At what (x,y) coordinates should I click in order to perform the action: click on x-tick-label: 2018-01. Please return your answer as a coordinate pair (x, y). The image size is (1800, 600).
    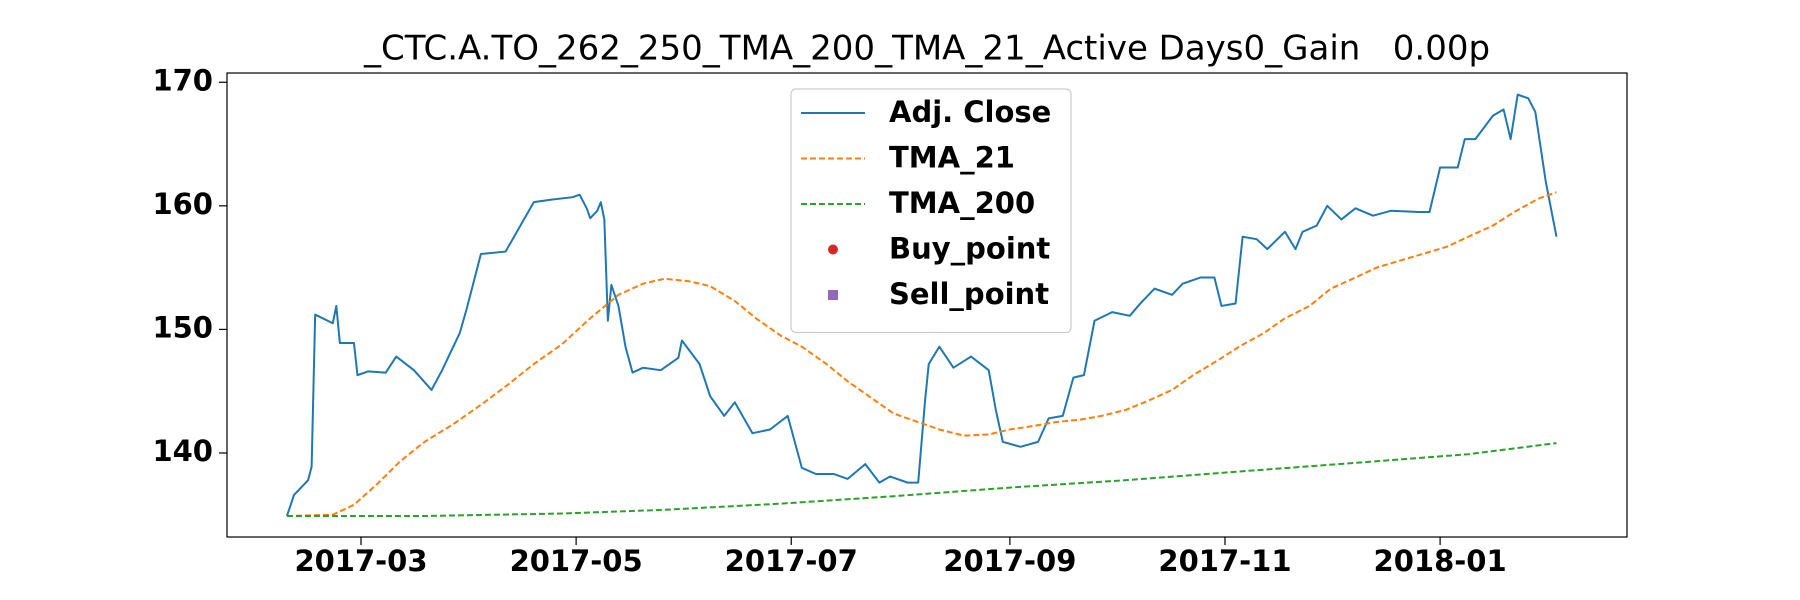
    Looking at the image, I should click on (1440, 561).